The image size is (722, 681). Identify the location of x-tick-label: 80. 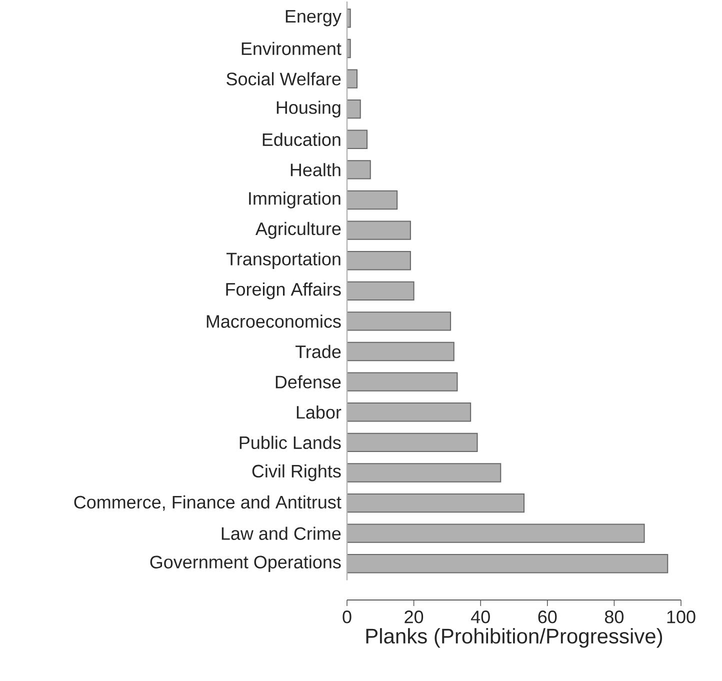
(614, 617).